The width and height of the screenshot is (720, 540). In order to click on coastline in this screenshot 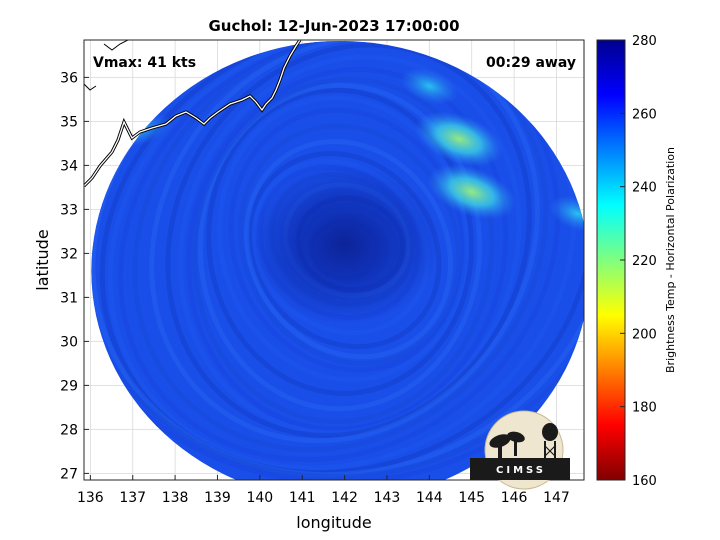, I will do `click(193, 114)`.